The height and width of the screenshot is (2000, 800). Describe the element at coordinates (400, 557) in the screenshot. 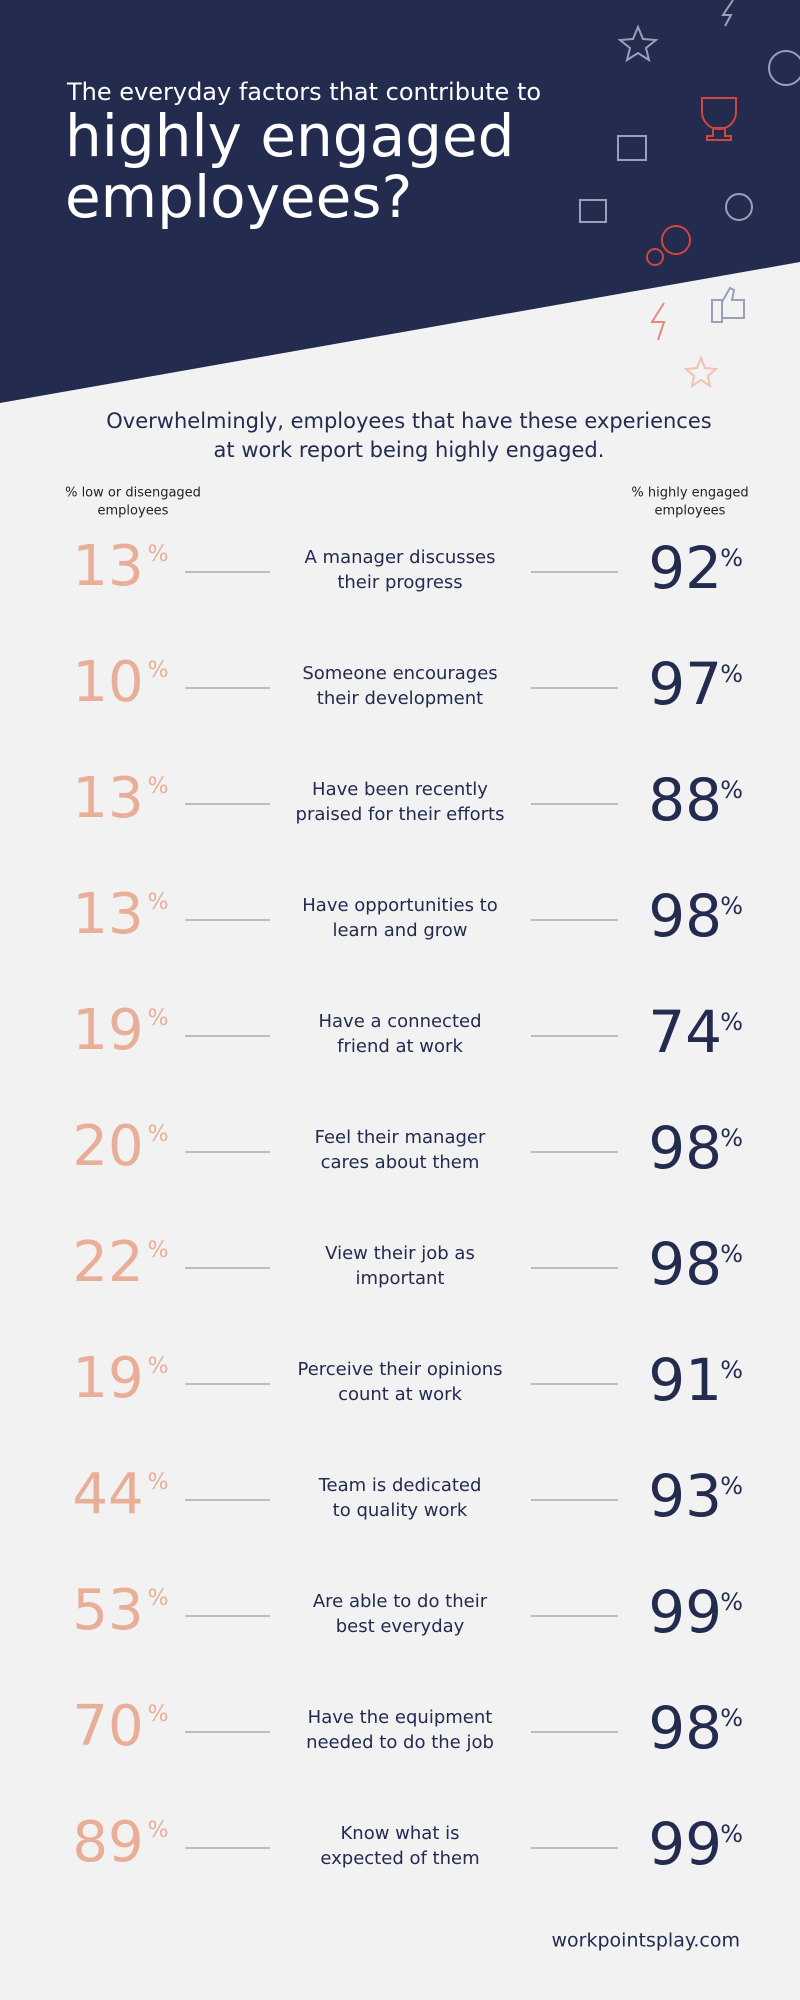

I see `factor: A manager discusses` at that location.